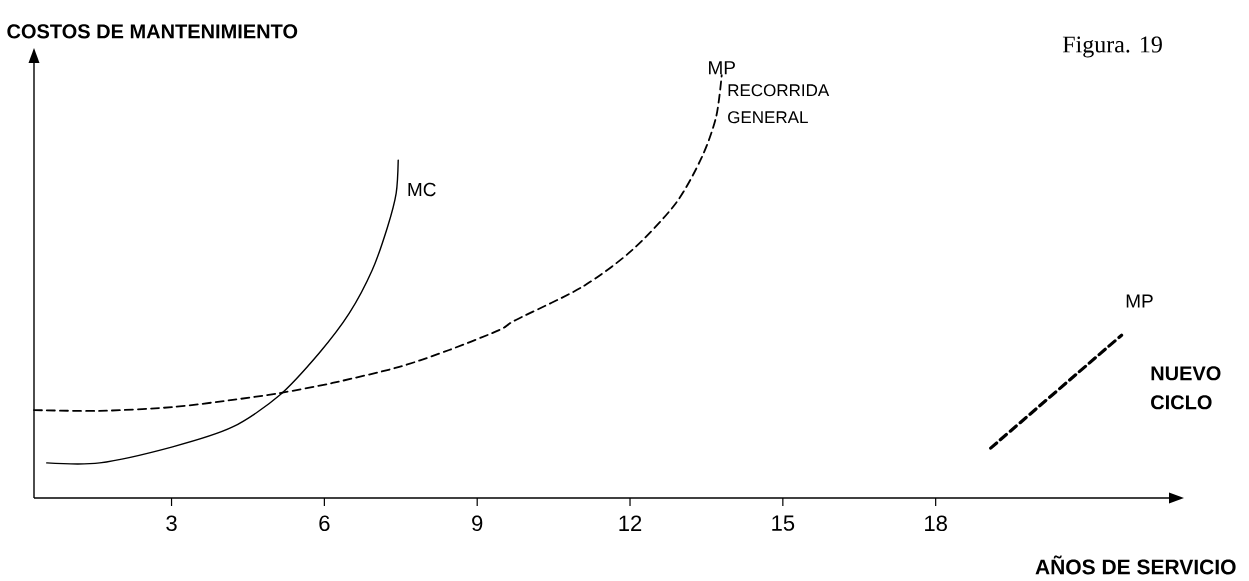 This screenshot has width=1249, height=581. What do you see at coordinates (1135, 565) in the screenshot?
I see `x-axis-title: AÑOS DE SERVICIO` at bounding box center [1135, 565].